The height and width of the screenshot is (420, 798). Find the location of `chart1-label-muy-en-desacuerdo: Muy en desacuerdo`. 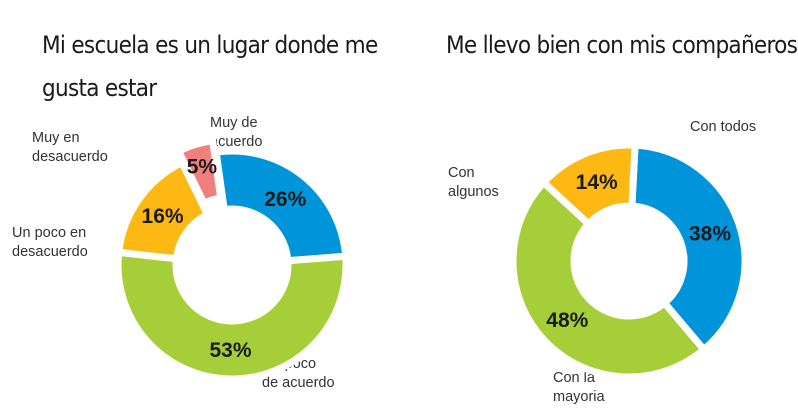

chart1-label-muy-en-desacuerdo: Muy en desacuerdo is located at coordinates (70, 147).